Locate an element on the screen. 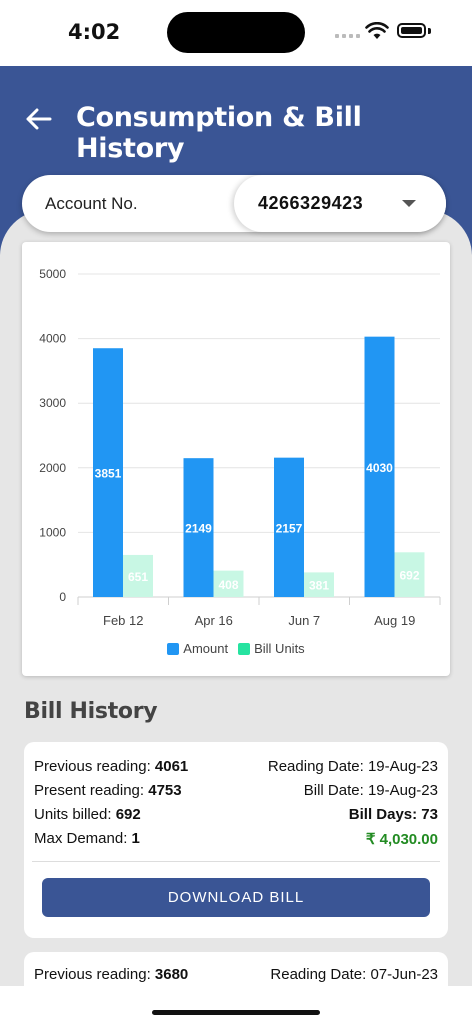 The image size is (472, 1024). page-title: Consumption & Bill History is located at coordinates (219, 133).